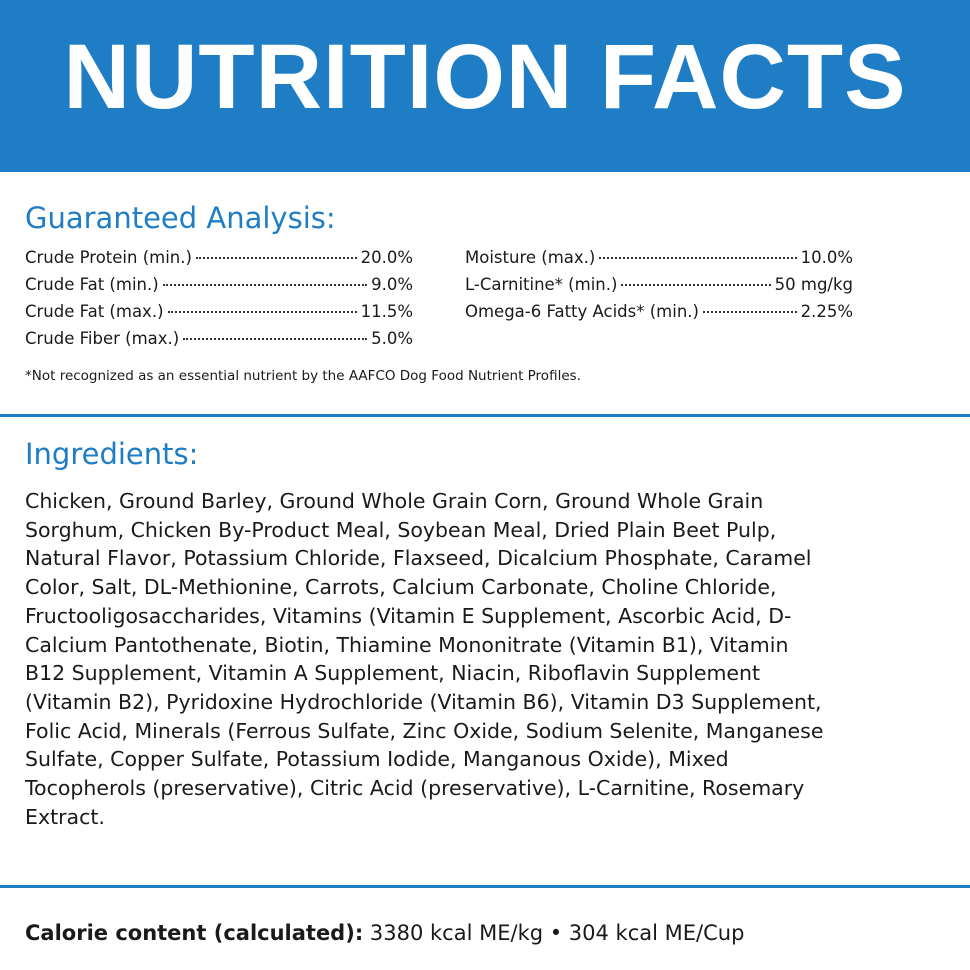 The image size is (970, 970). What do you see at coordinates (392, 284) in the screenshot?
I see `nutrient-value: 9.0%` at bounding box center [392, 284].